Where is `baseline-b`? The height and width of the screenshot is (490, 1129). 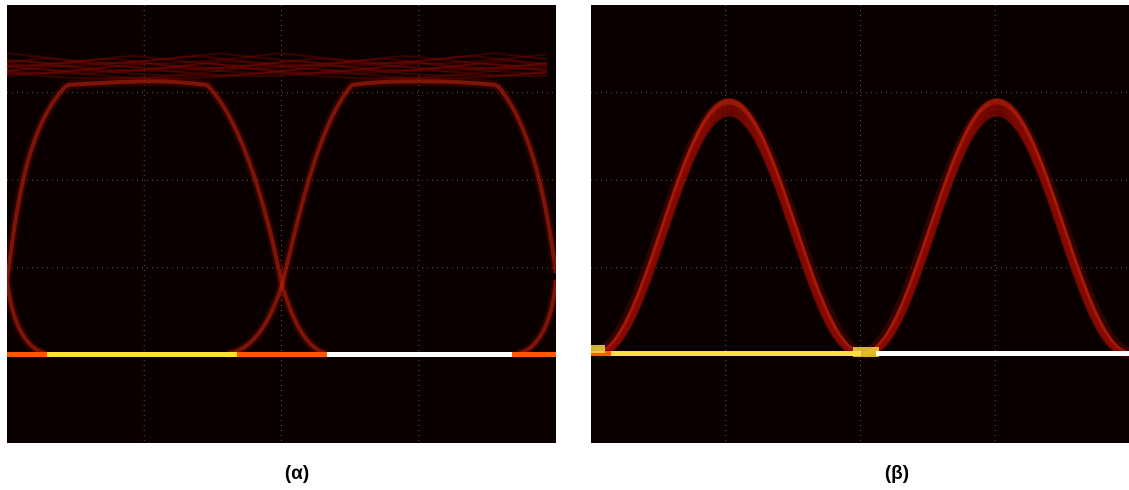
baseline-b is located at coordinates (860, 351).